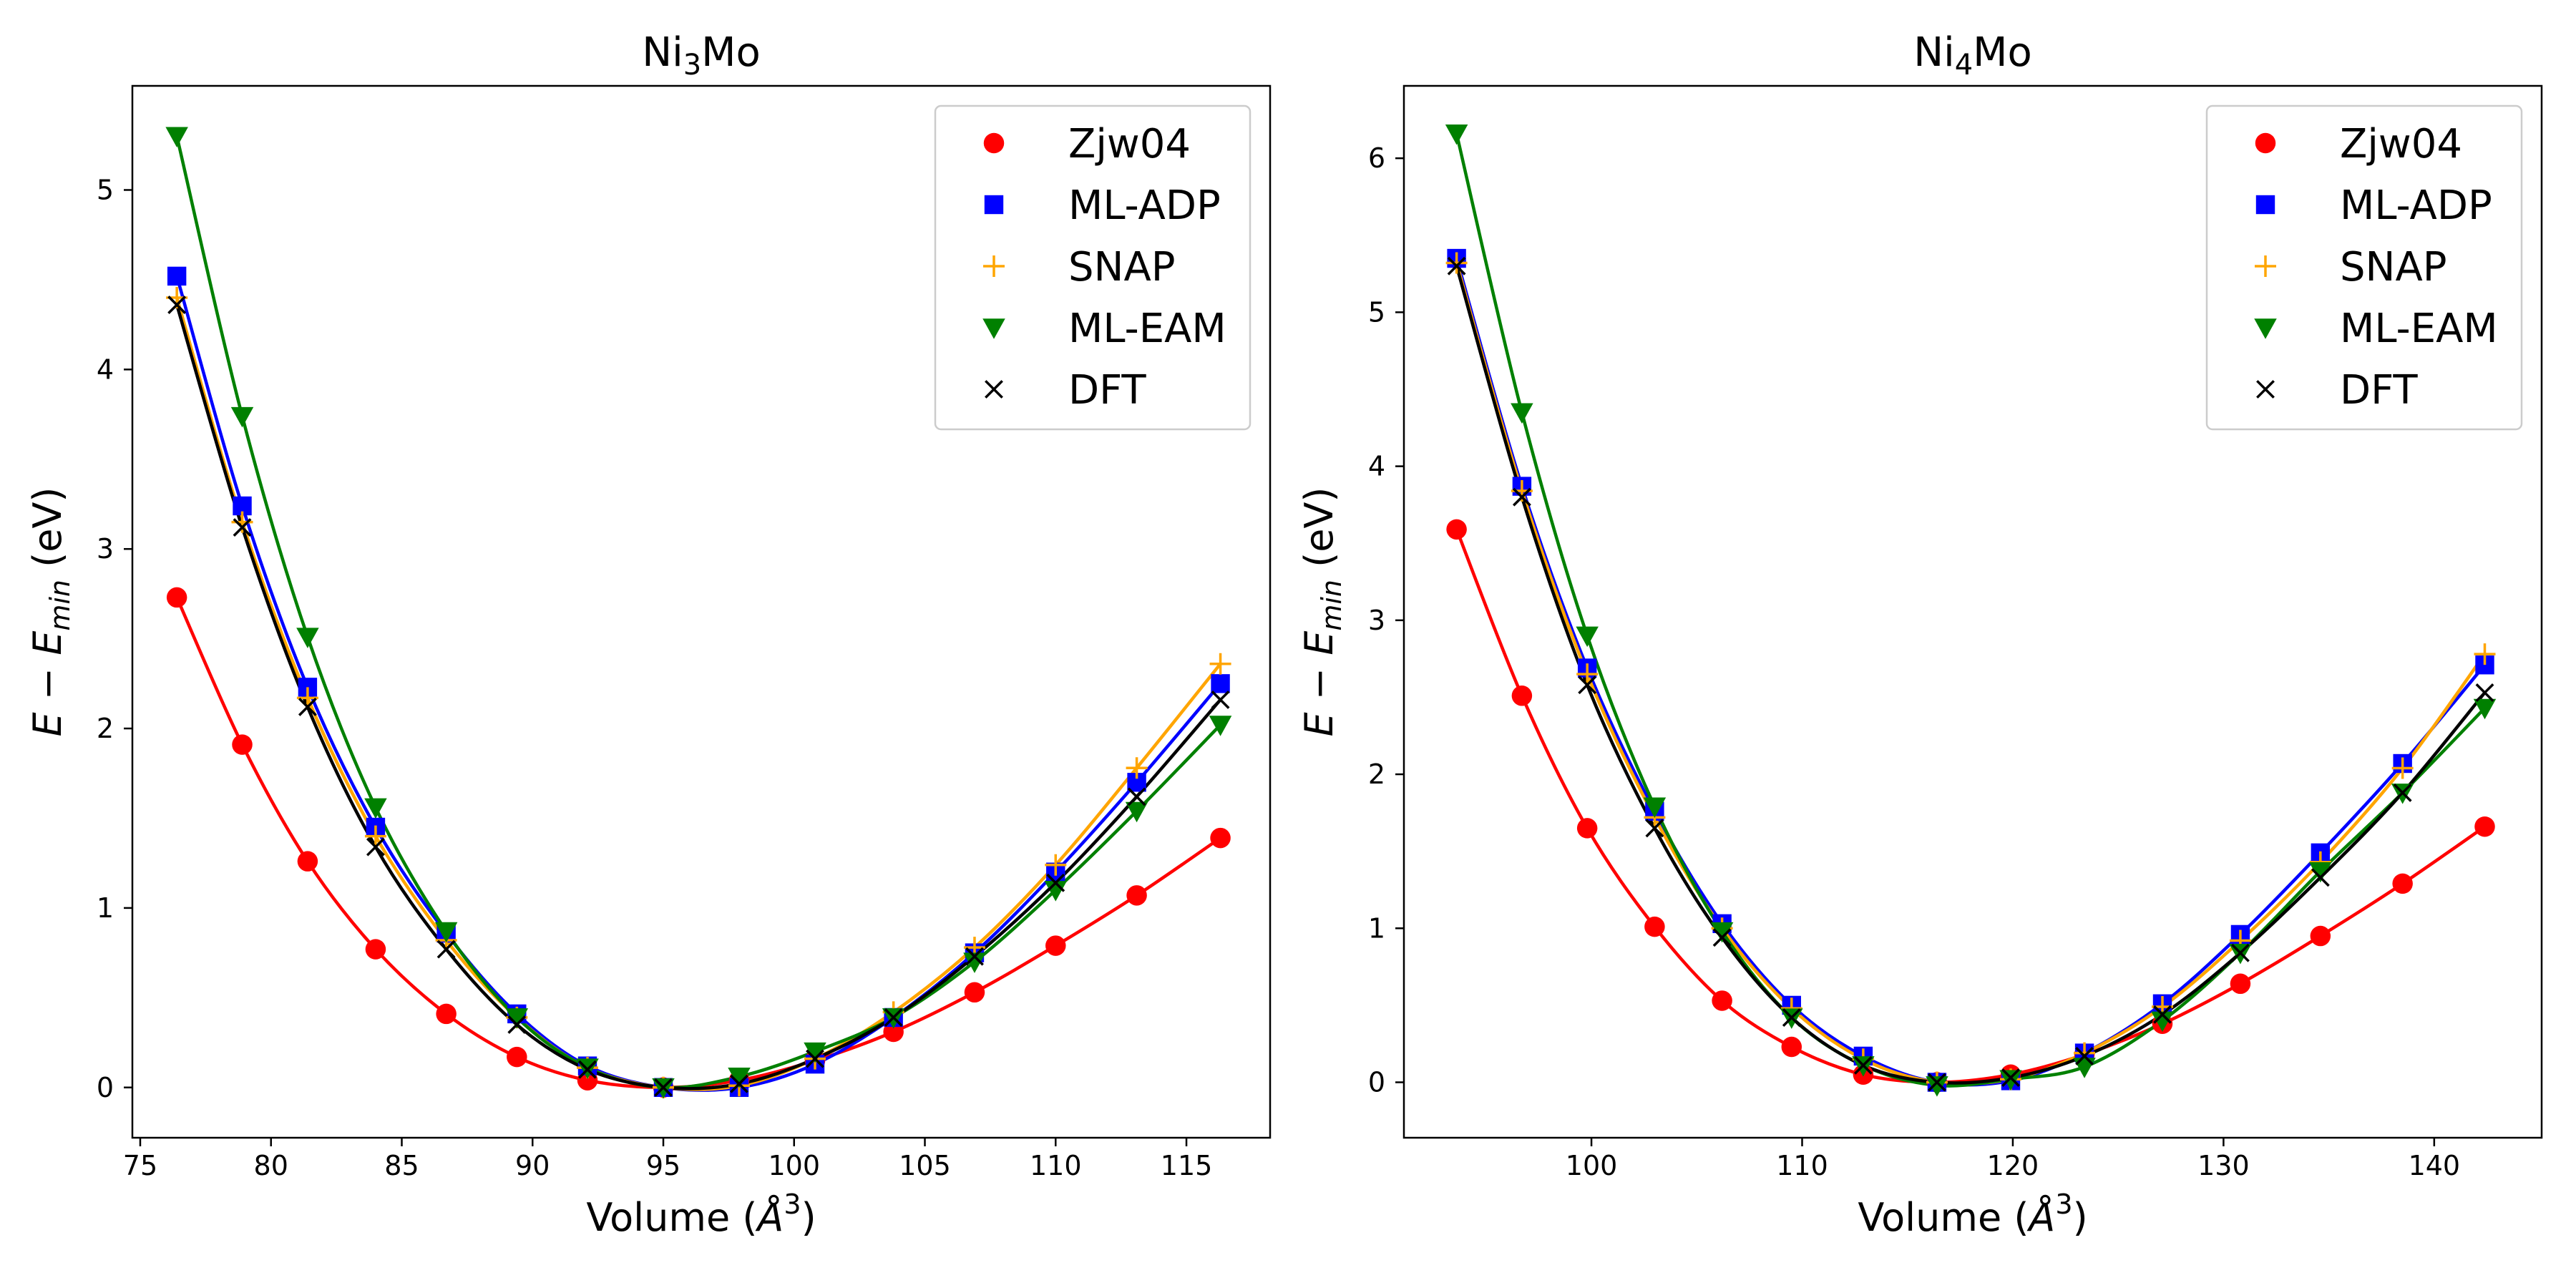 This screenshot has height=1288, width=2576. I want to click on y-axis-label: E − Emin (eV), so click(50, 612).